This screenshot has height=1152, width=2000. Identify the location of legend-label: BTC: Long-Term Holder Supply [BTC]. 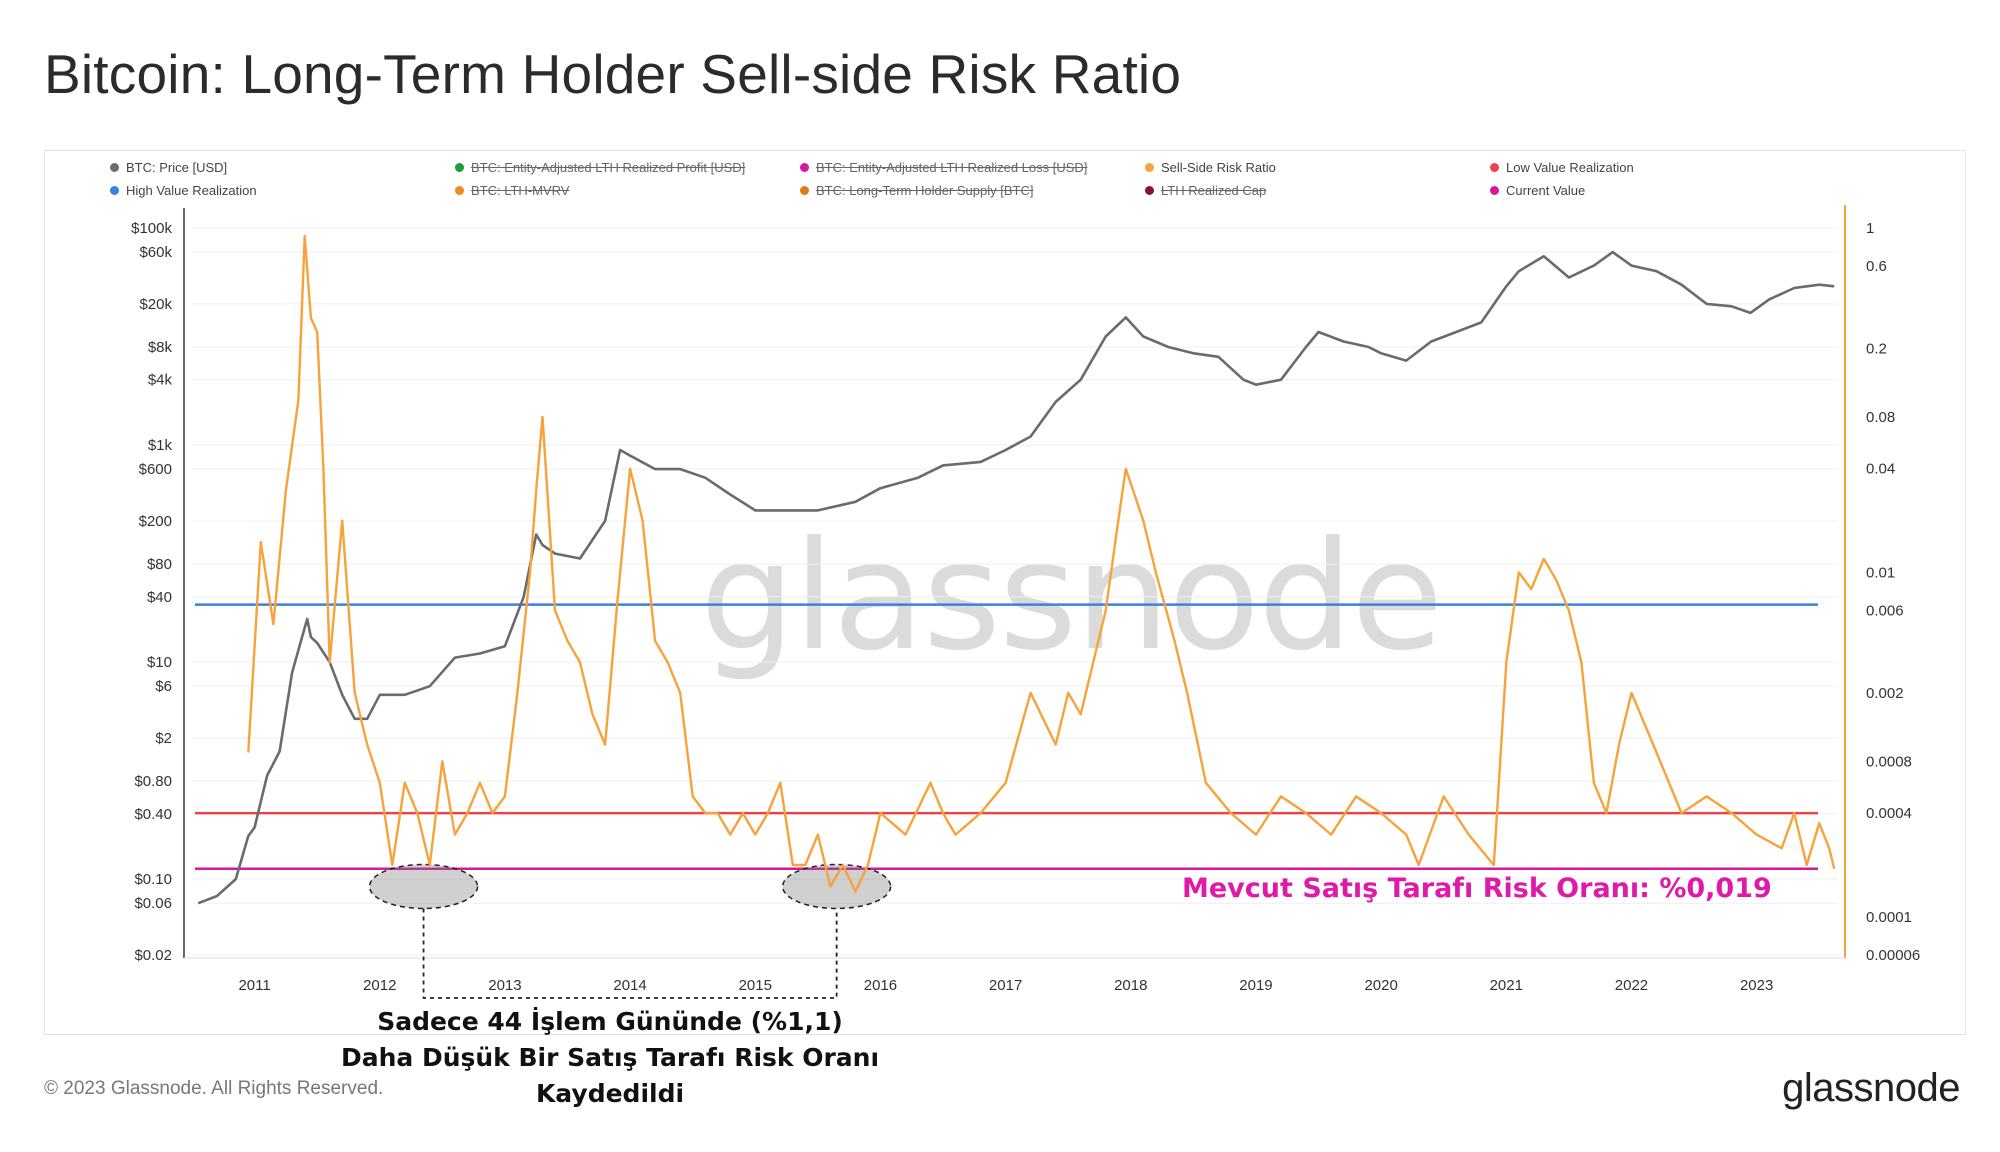
(925, 190).